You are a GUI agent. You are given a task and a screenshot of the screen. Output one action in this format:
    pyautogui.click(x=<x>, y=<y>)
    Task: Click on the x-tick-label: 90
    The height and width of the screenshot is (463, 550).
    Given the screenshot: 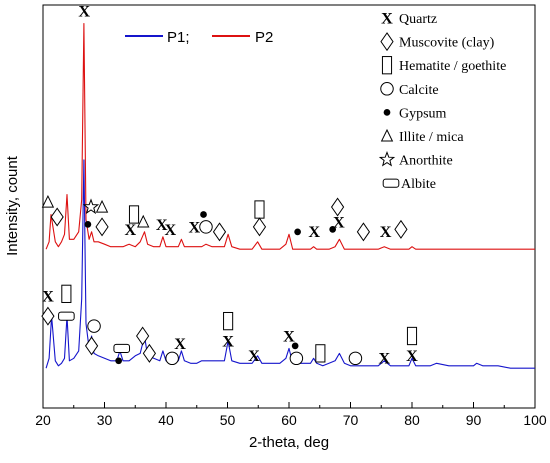 What is the action you would take?
    pyautogui.click(x=474, y=420)
    